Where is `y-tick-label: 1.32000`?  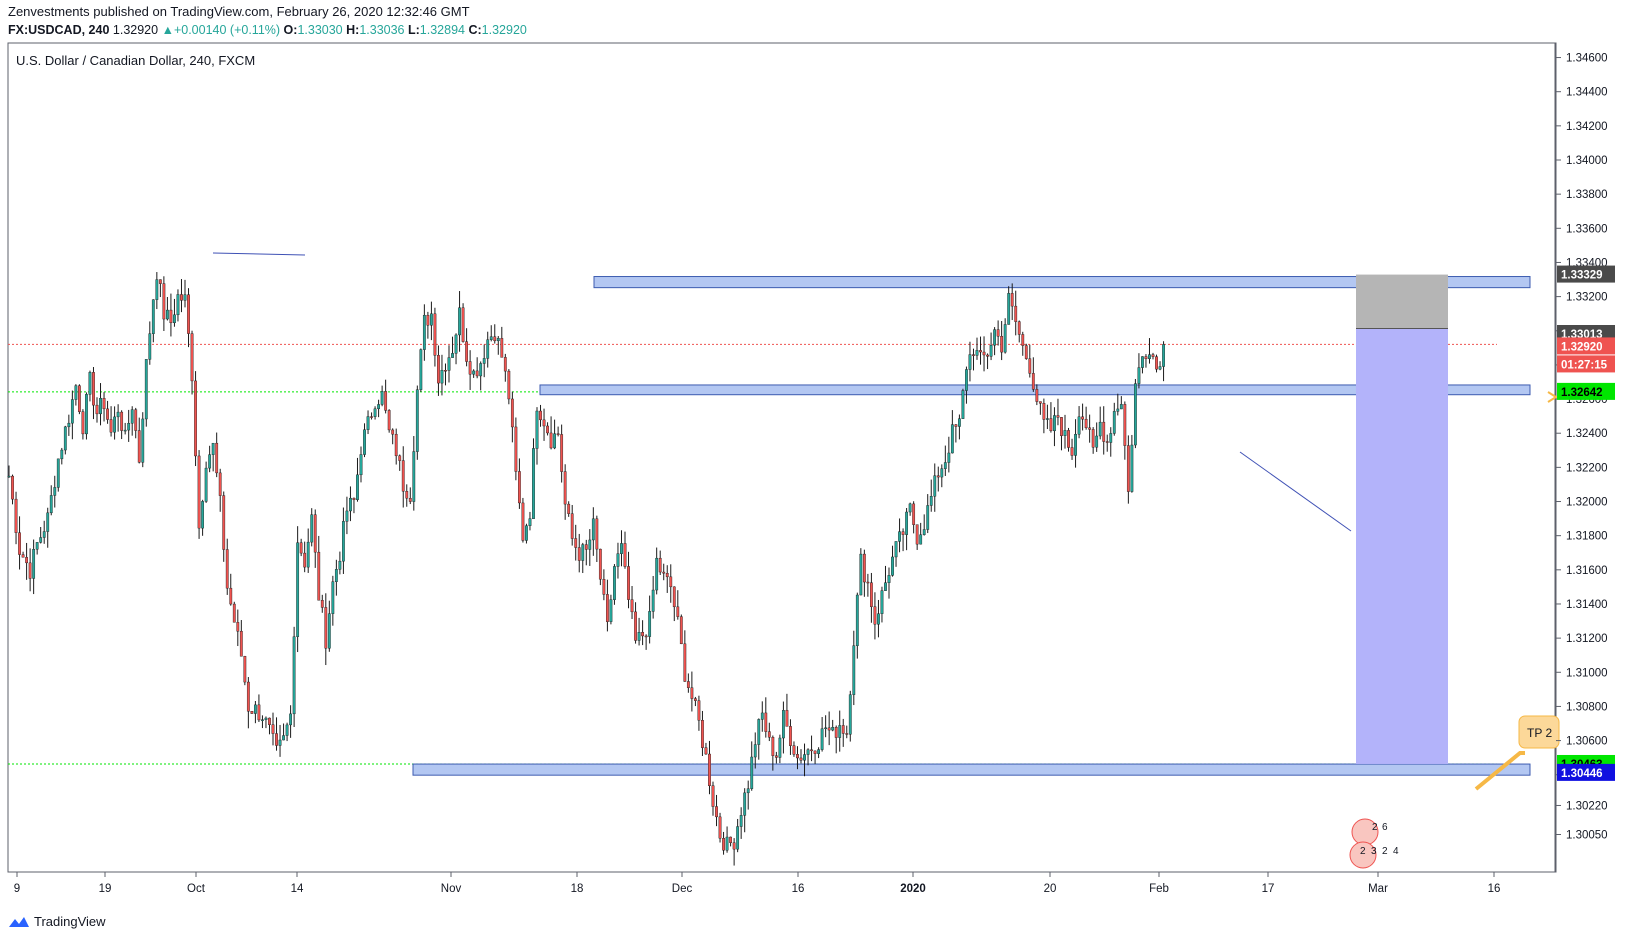
y-tick-label: 1.32000 is located at coordinates (1587, 503).